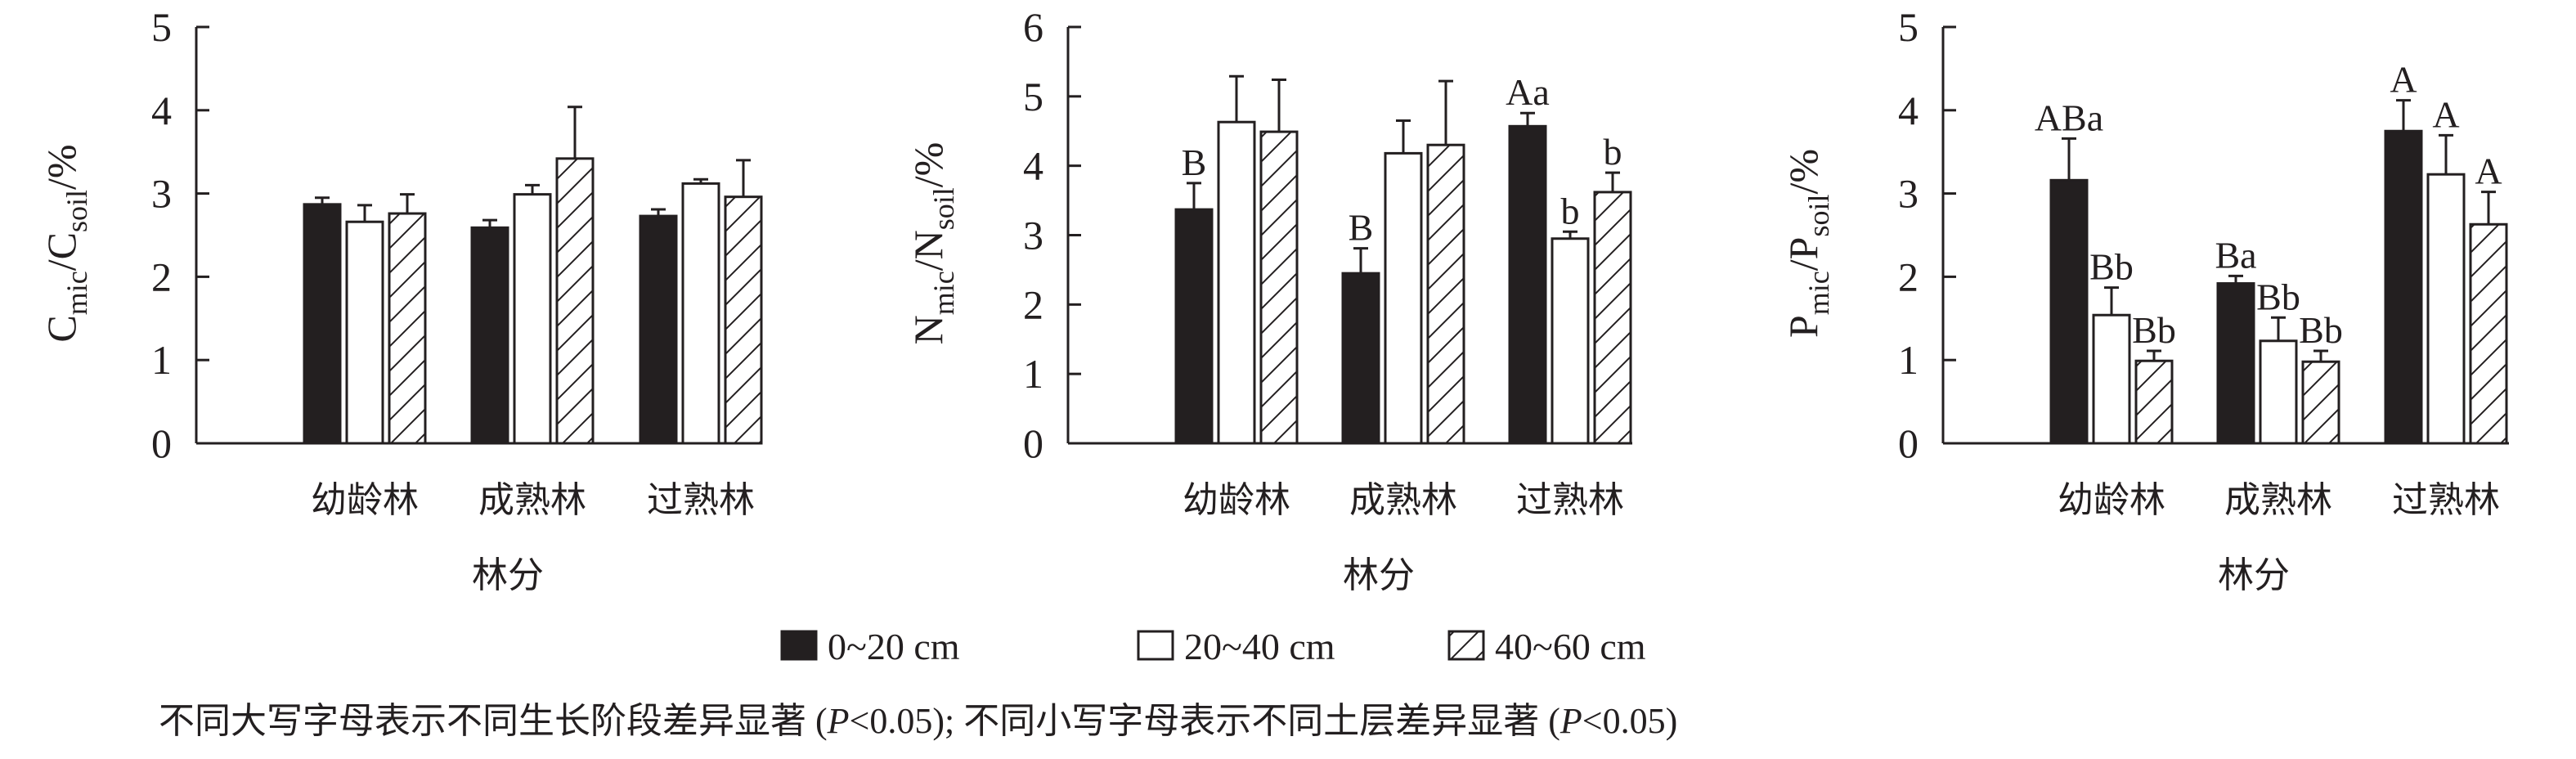  Describe the element at coordinates (1803, 326) in the screenshot. I see `y-axis-title-part: P` at that location.